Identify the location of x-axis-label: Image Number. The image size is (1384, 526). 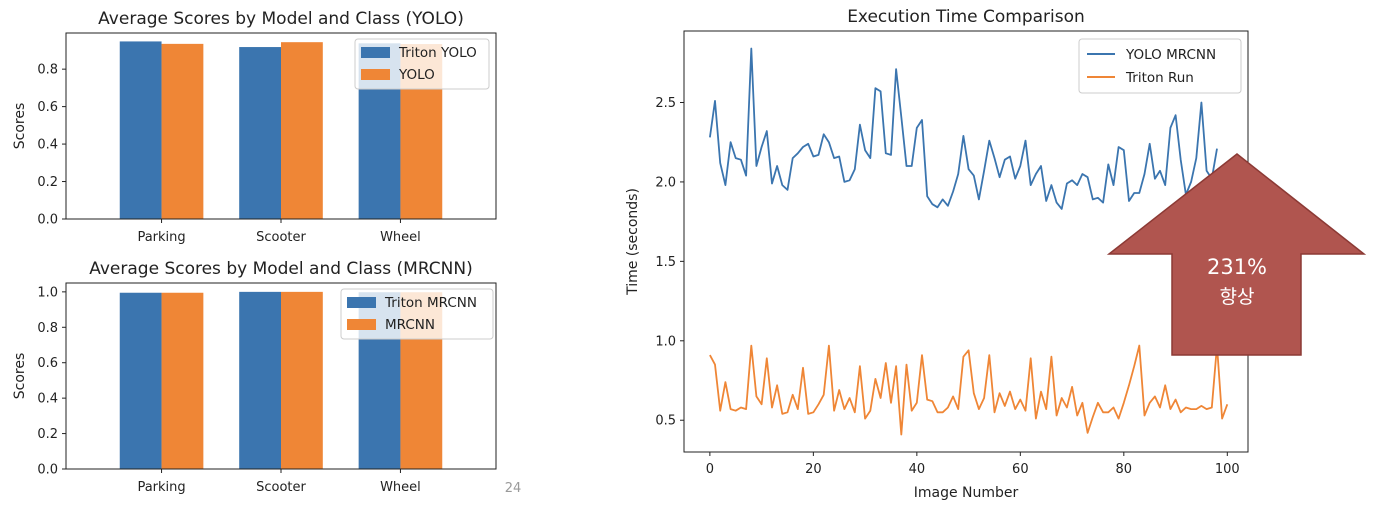
(966, 493).